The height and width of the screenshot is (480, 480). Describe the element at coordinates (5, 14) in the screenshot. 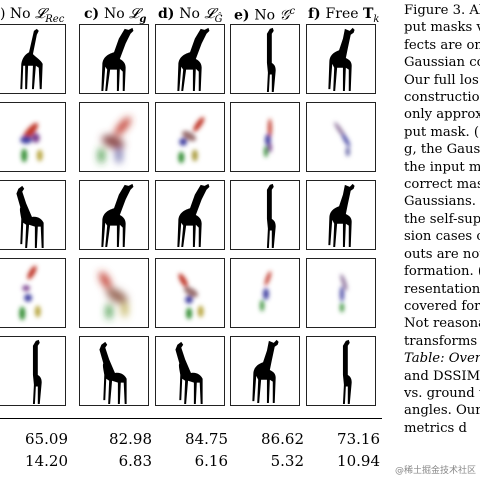

I see `column-prefix: )` at that location.